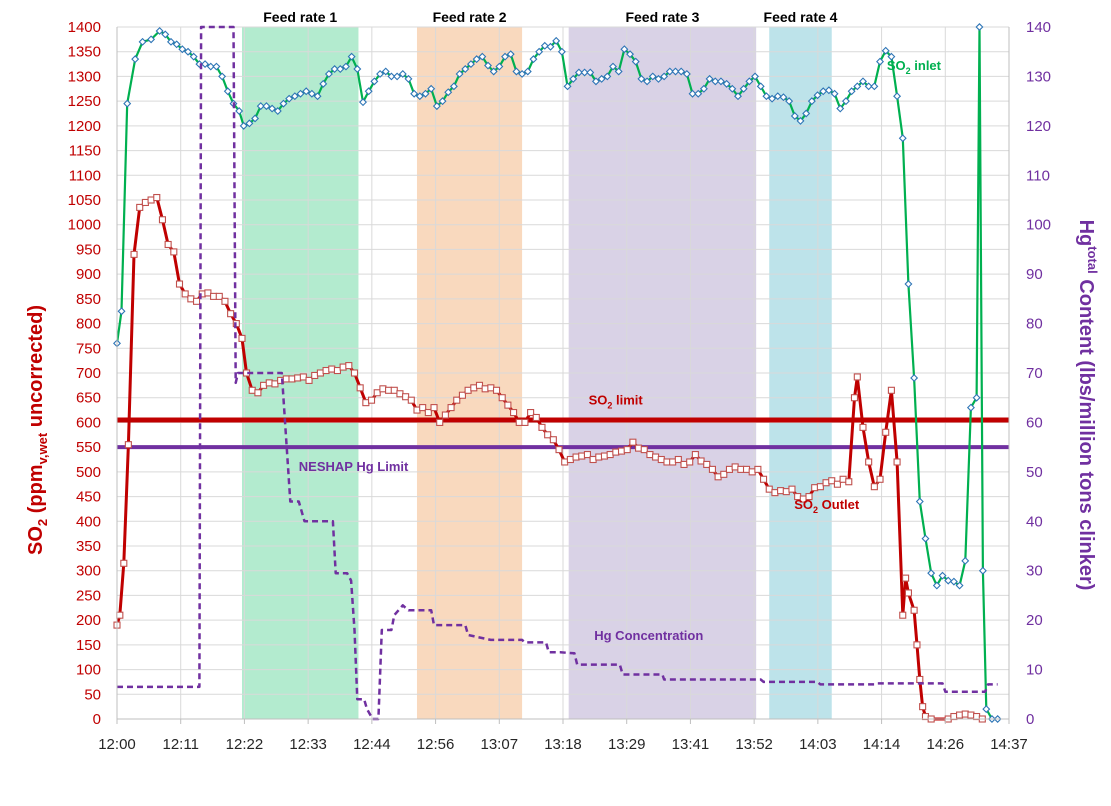 The width and height of the screenshot is (1111, 806). Describe the element at coordinates (88, 645) in the screenshot. I see `y-left-tick-label: 150` at that location.